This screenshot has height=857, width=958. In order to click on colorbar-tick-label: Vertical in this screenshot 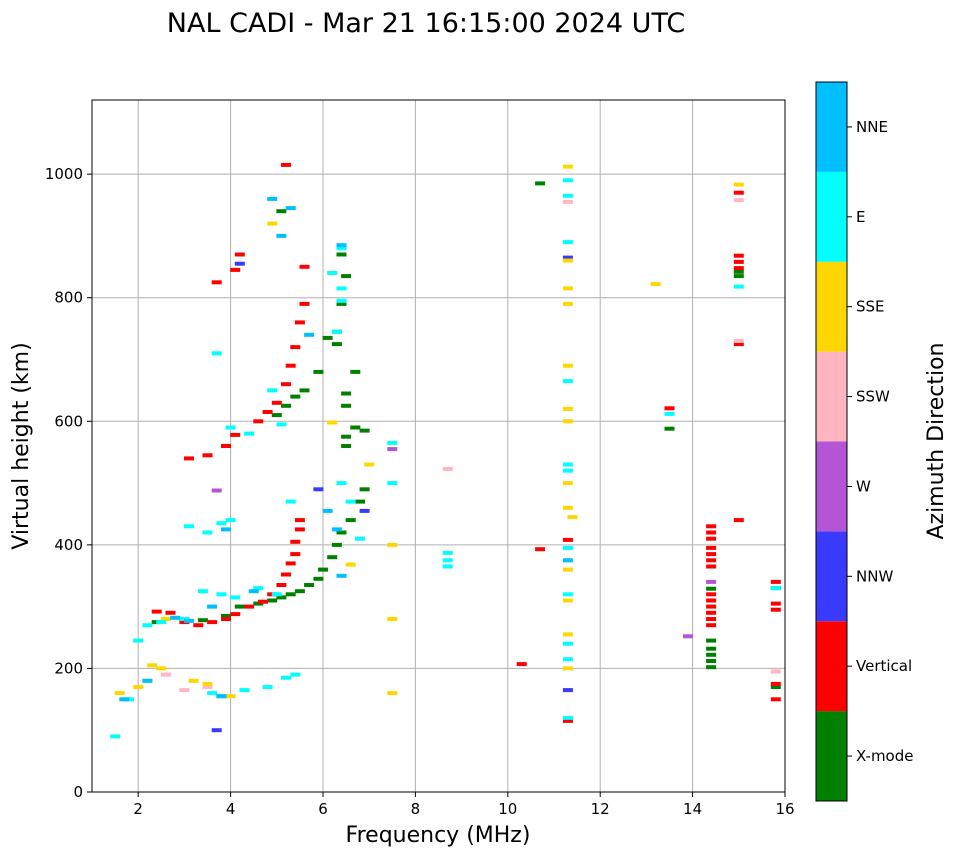, I will do `click(884, 666)`.